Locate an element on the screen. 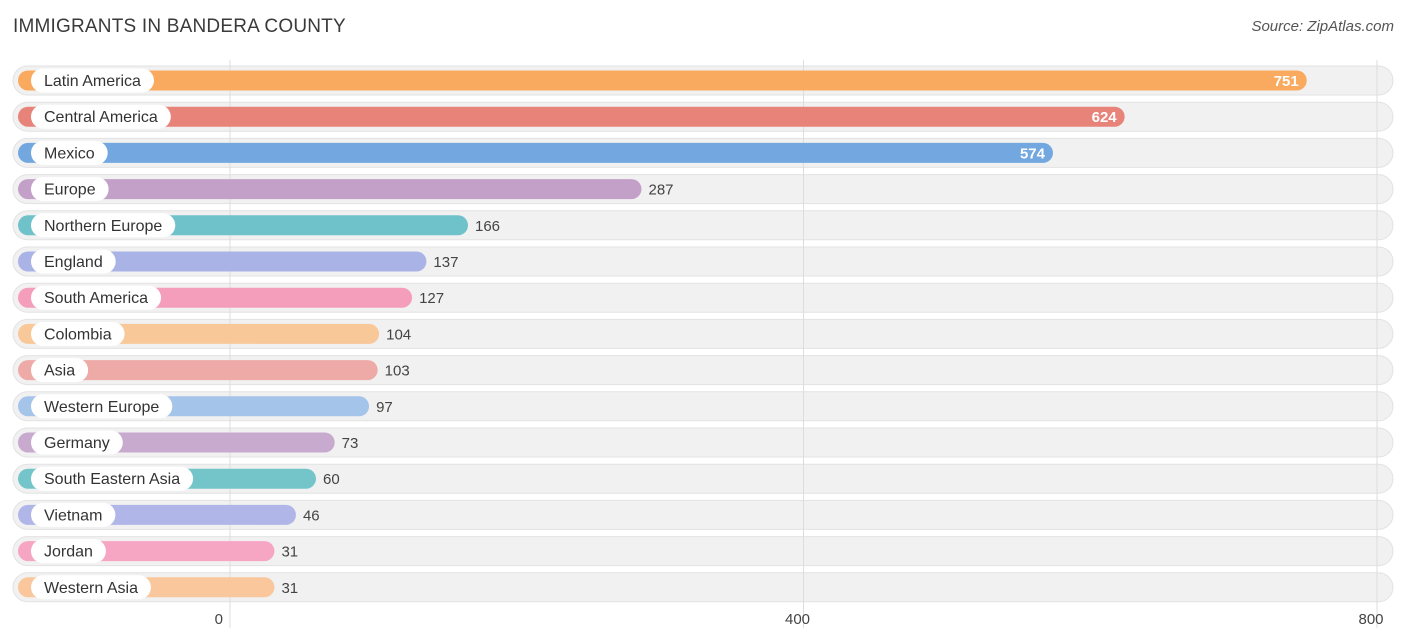 The width and height of the screenshot is (1406, 643). category-label: Colombia is located at coordinates (78, 334).